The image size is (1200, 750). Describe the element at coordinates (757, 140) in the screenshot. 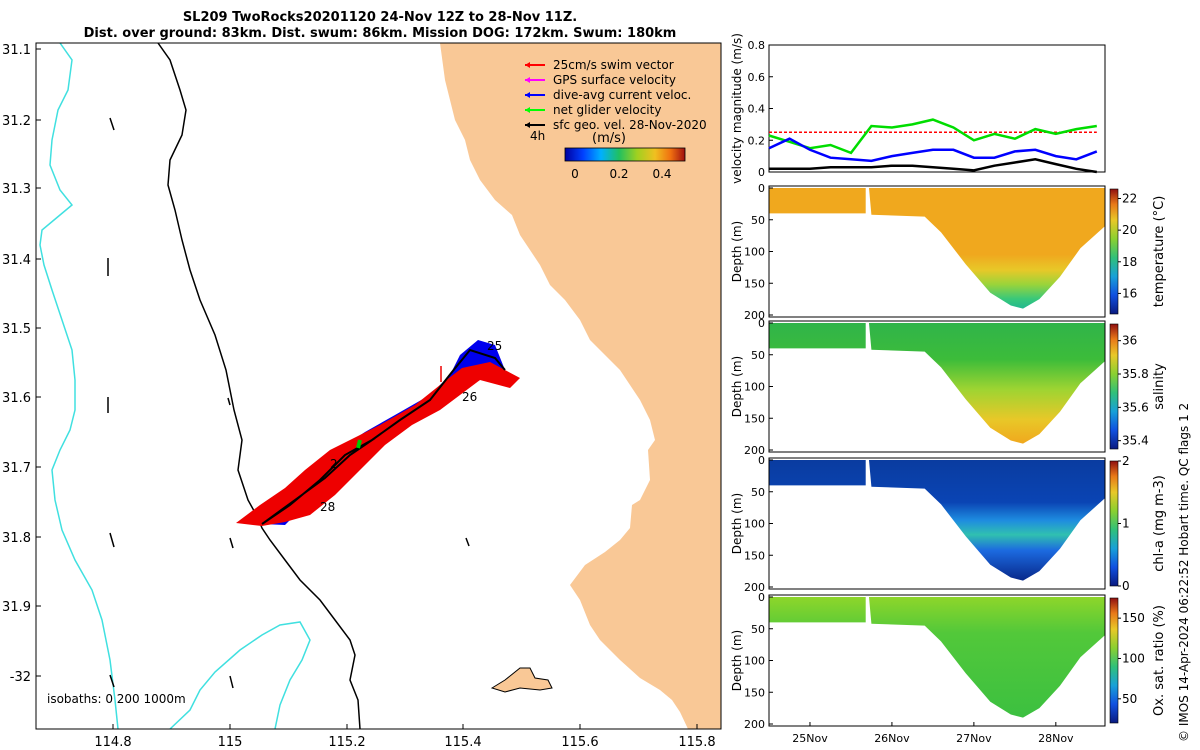

I see `velocity-y-tick-label: 0.2` at that location.